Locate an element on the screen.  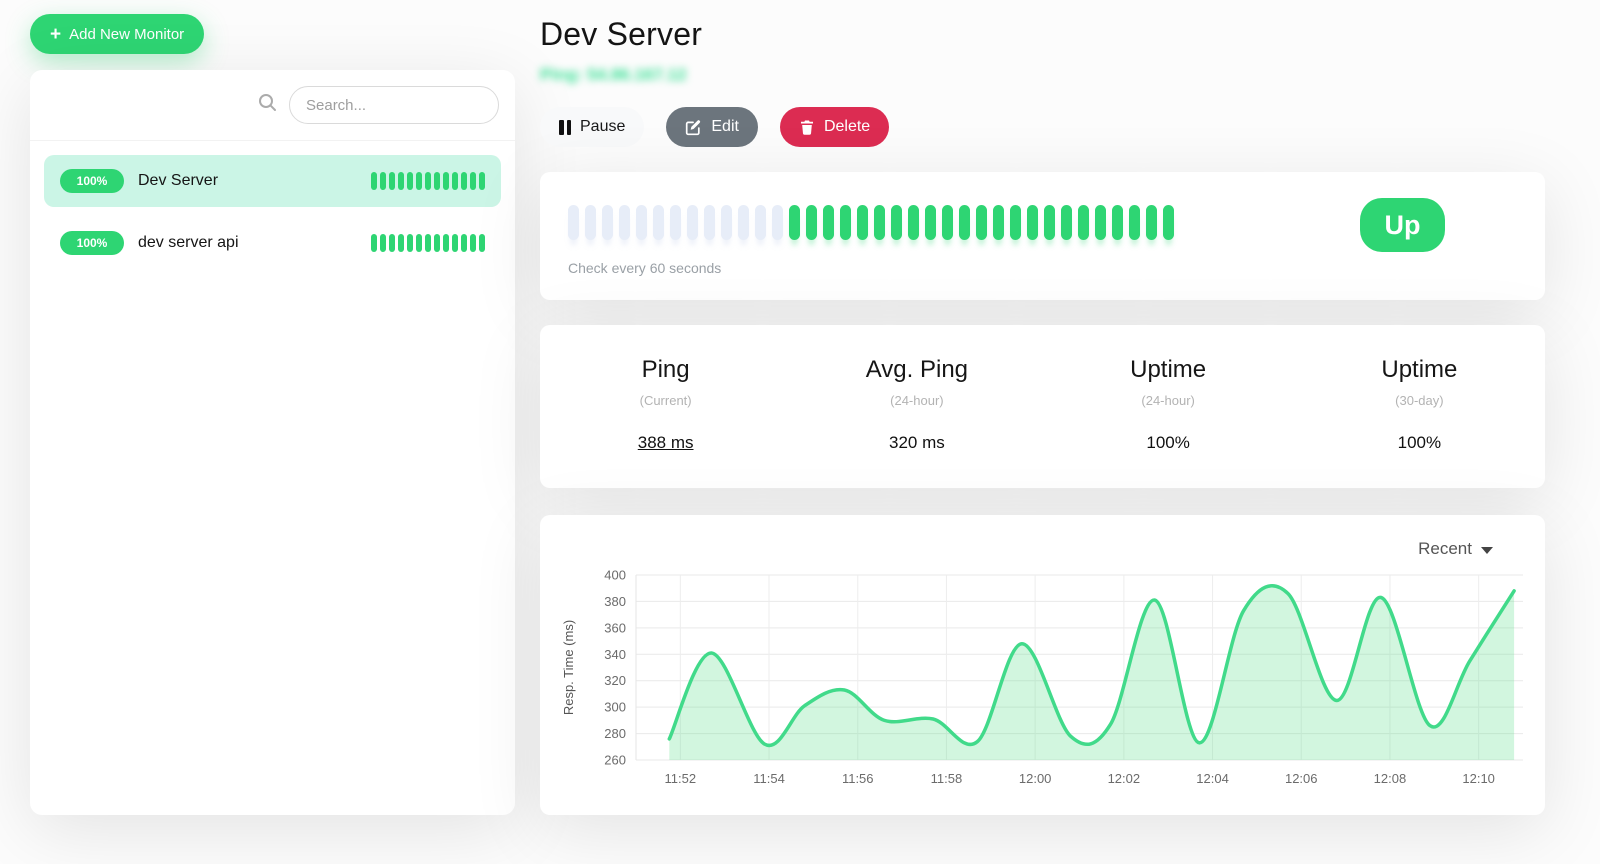
search-row is located at coordinates (272, 105).